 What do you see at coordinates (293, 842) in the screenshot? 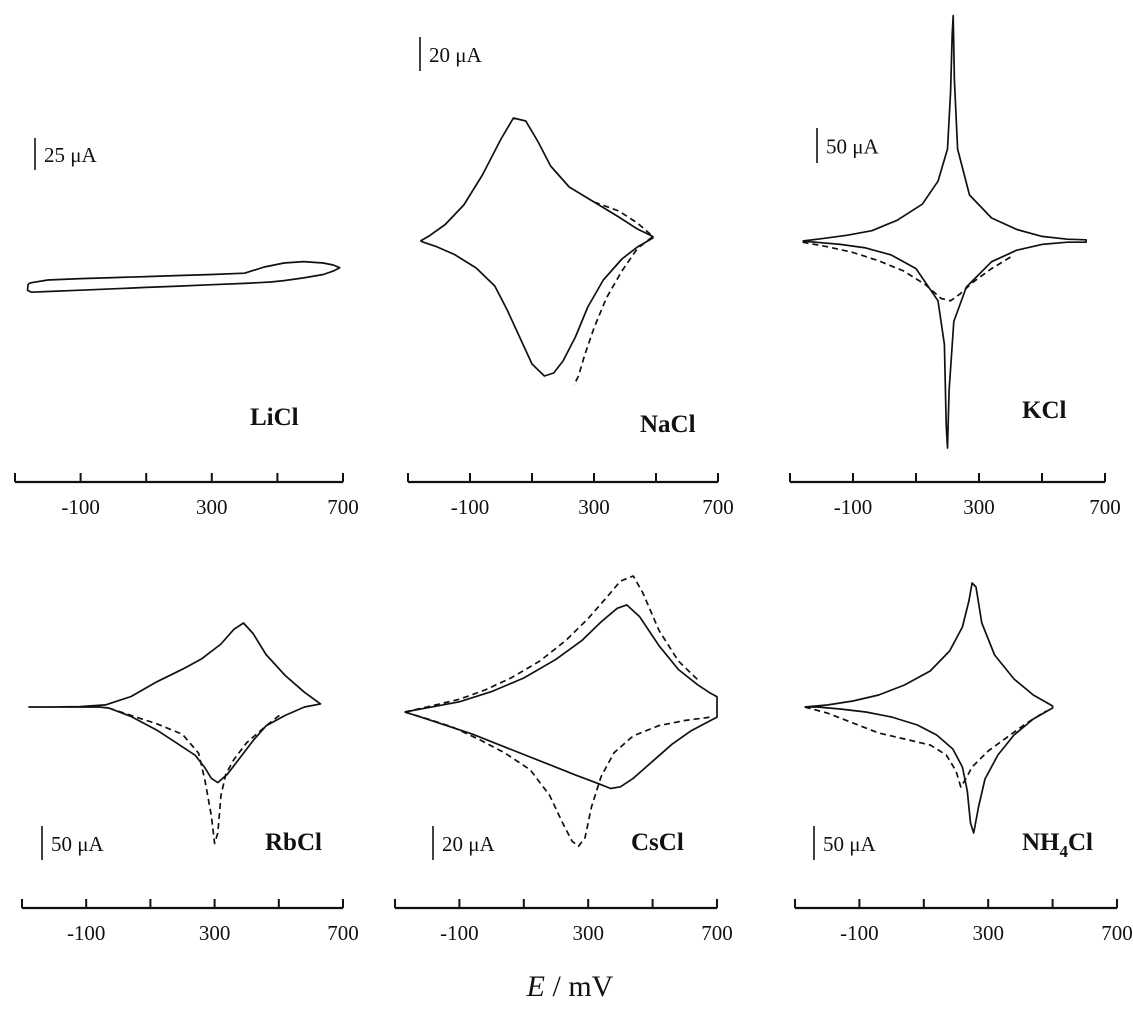
I see `panel-title: RbCl` at bounding box center [293, 842].